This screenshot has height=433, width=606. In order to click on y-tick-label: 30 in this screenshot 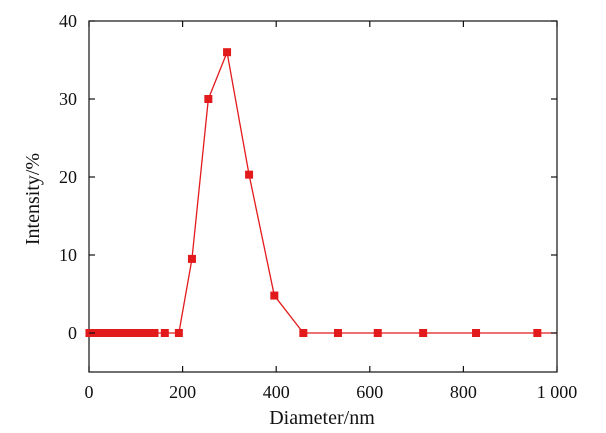, I will do `click(68, 99)`.